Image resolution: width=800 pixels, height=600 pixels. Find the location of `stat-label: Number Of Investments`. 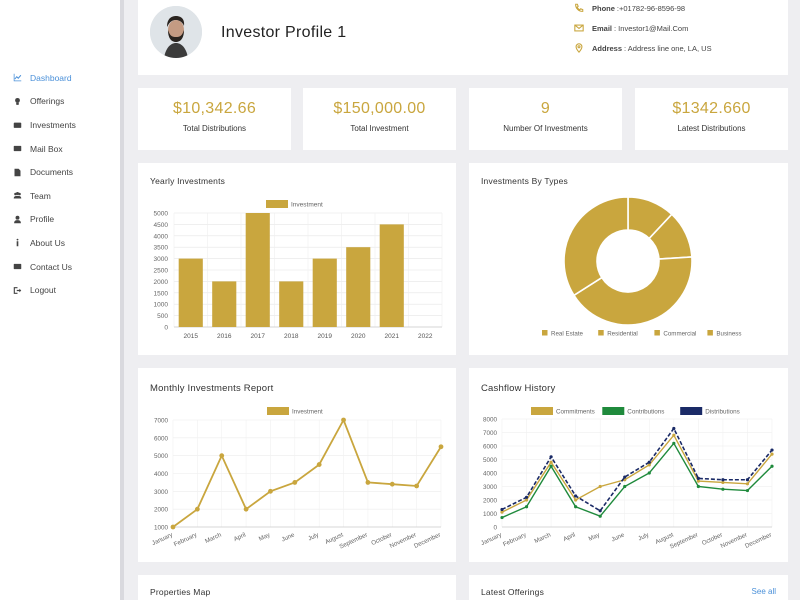

stat-label: Number Of Investments is located at coordinates (545, 128).